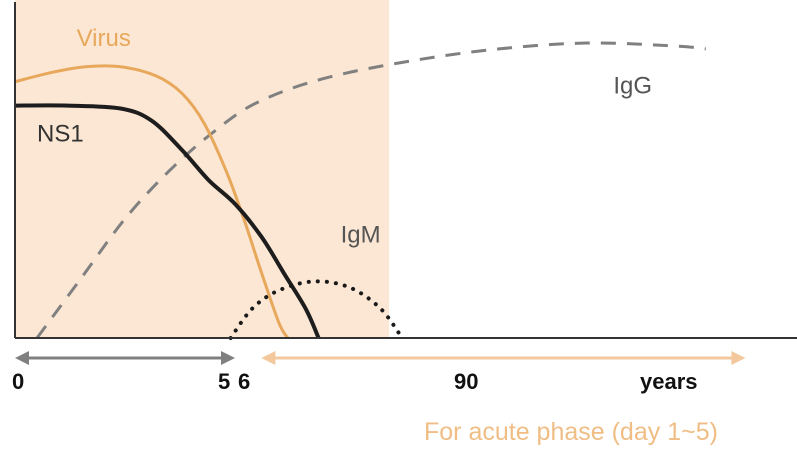 The height and width of the screenshot is (452, 797). I want to click on x-tick-label: 90, so click(466, 381).